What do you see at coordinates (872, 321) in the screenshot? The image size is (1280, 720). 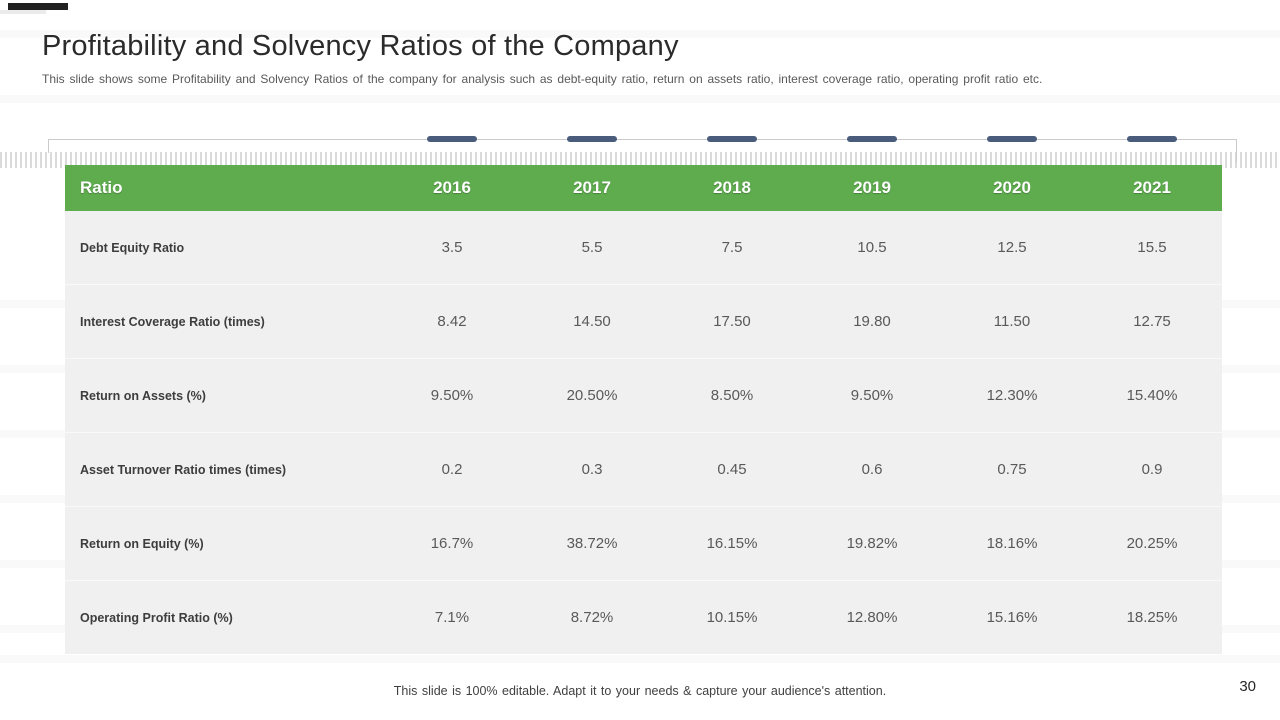 I see `cell-value: 19.80` at bounding box center [872, 321].